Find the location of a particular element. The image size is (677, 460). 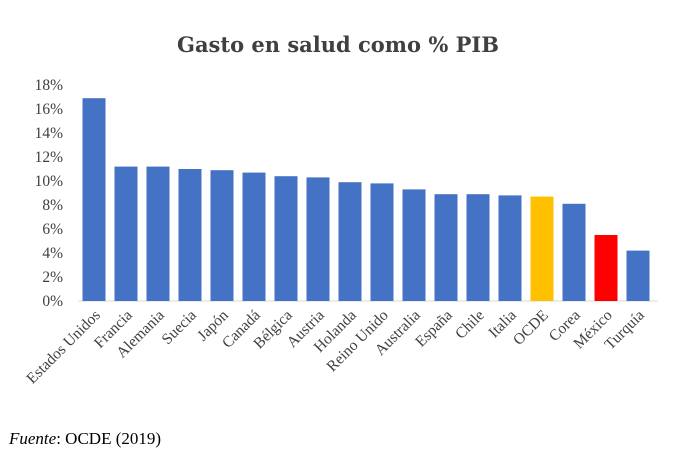

y-tick-label: 4% is located at coordinates (52, 253).